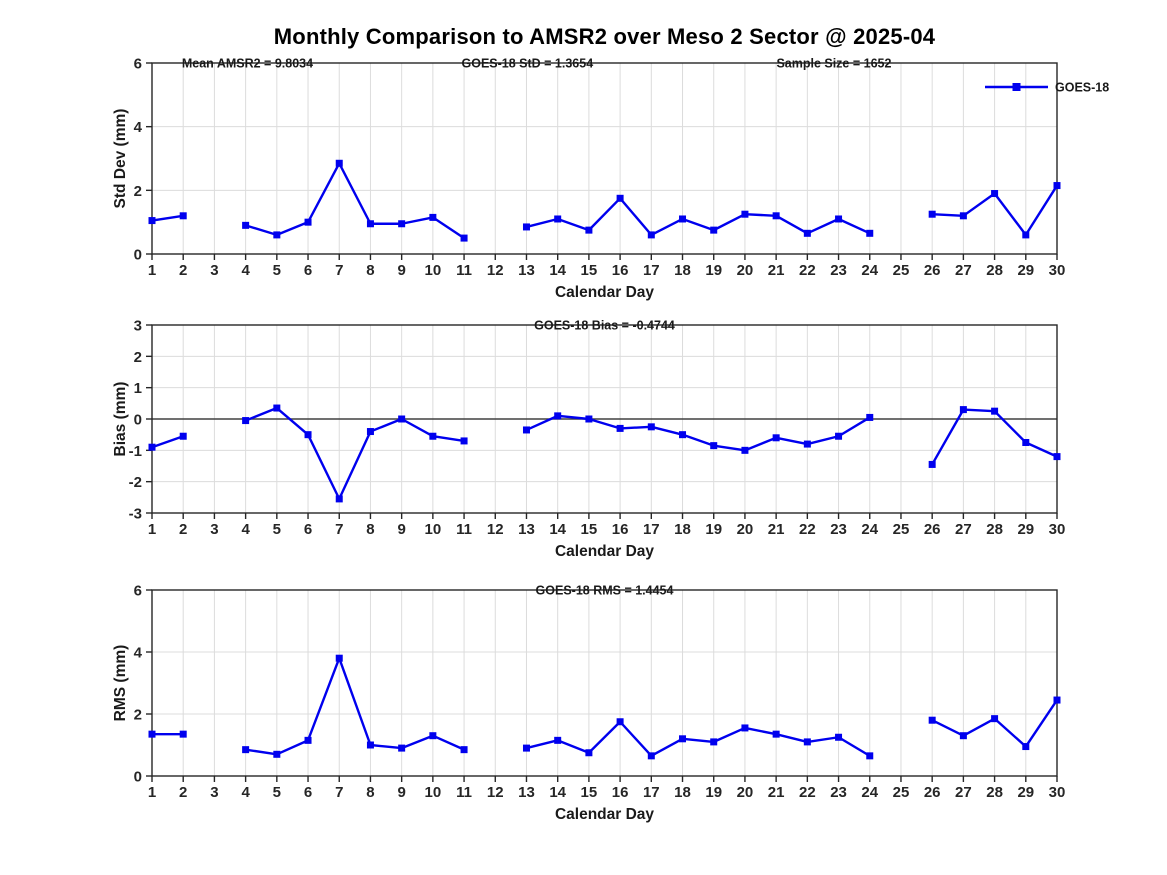 The height and width of the screenshot is (875, 1167). Describe the element at coordinates (433, 529) in the screenshot. I see `x-tick-label: 10` at that location.